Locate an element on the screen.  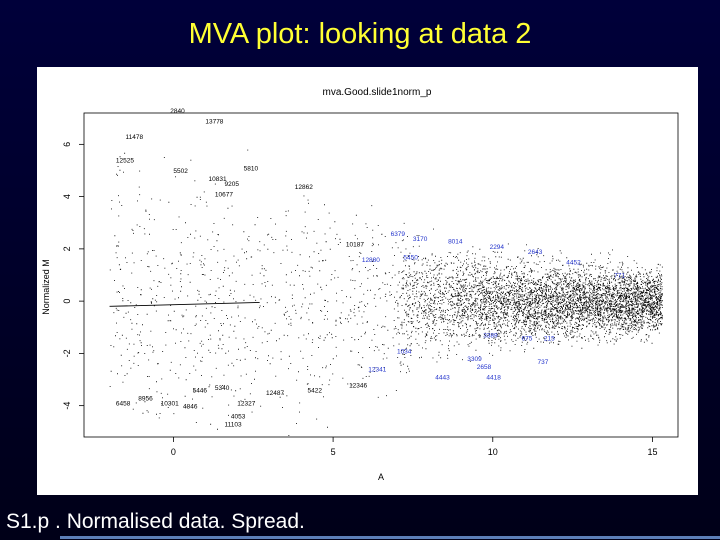
point-label: 1034 is located at coordinates (404, 351).